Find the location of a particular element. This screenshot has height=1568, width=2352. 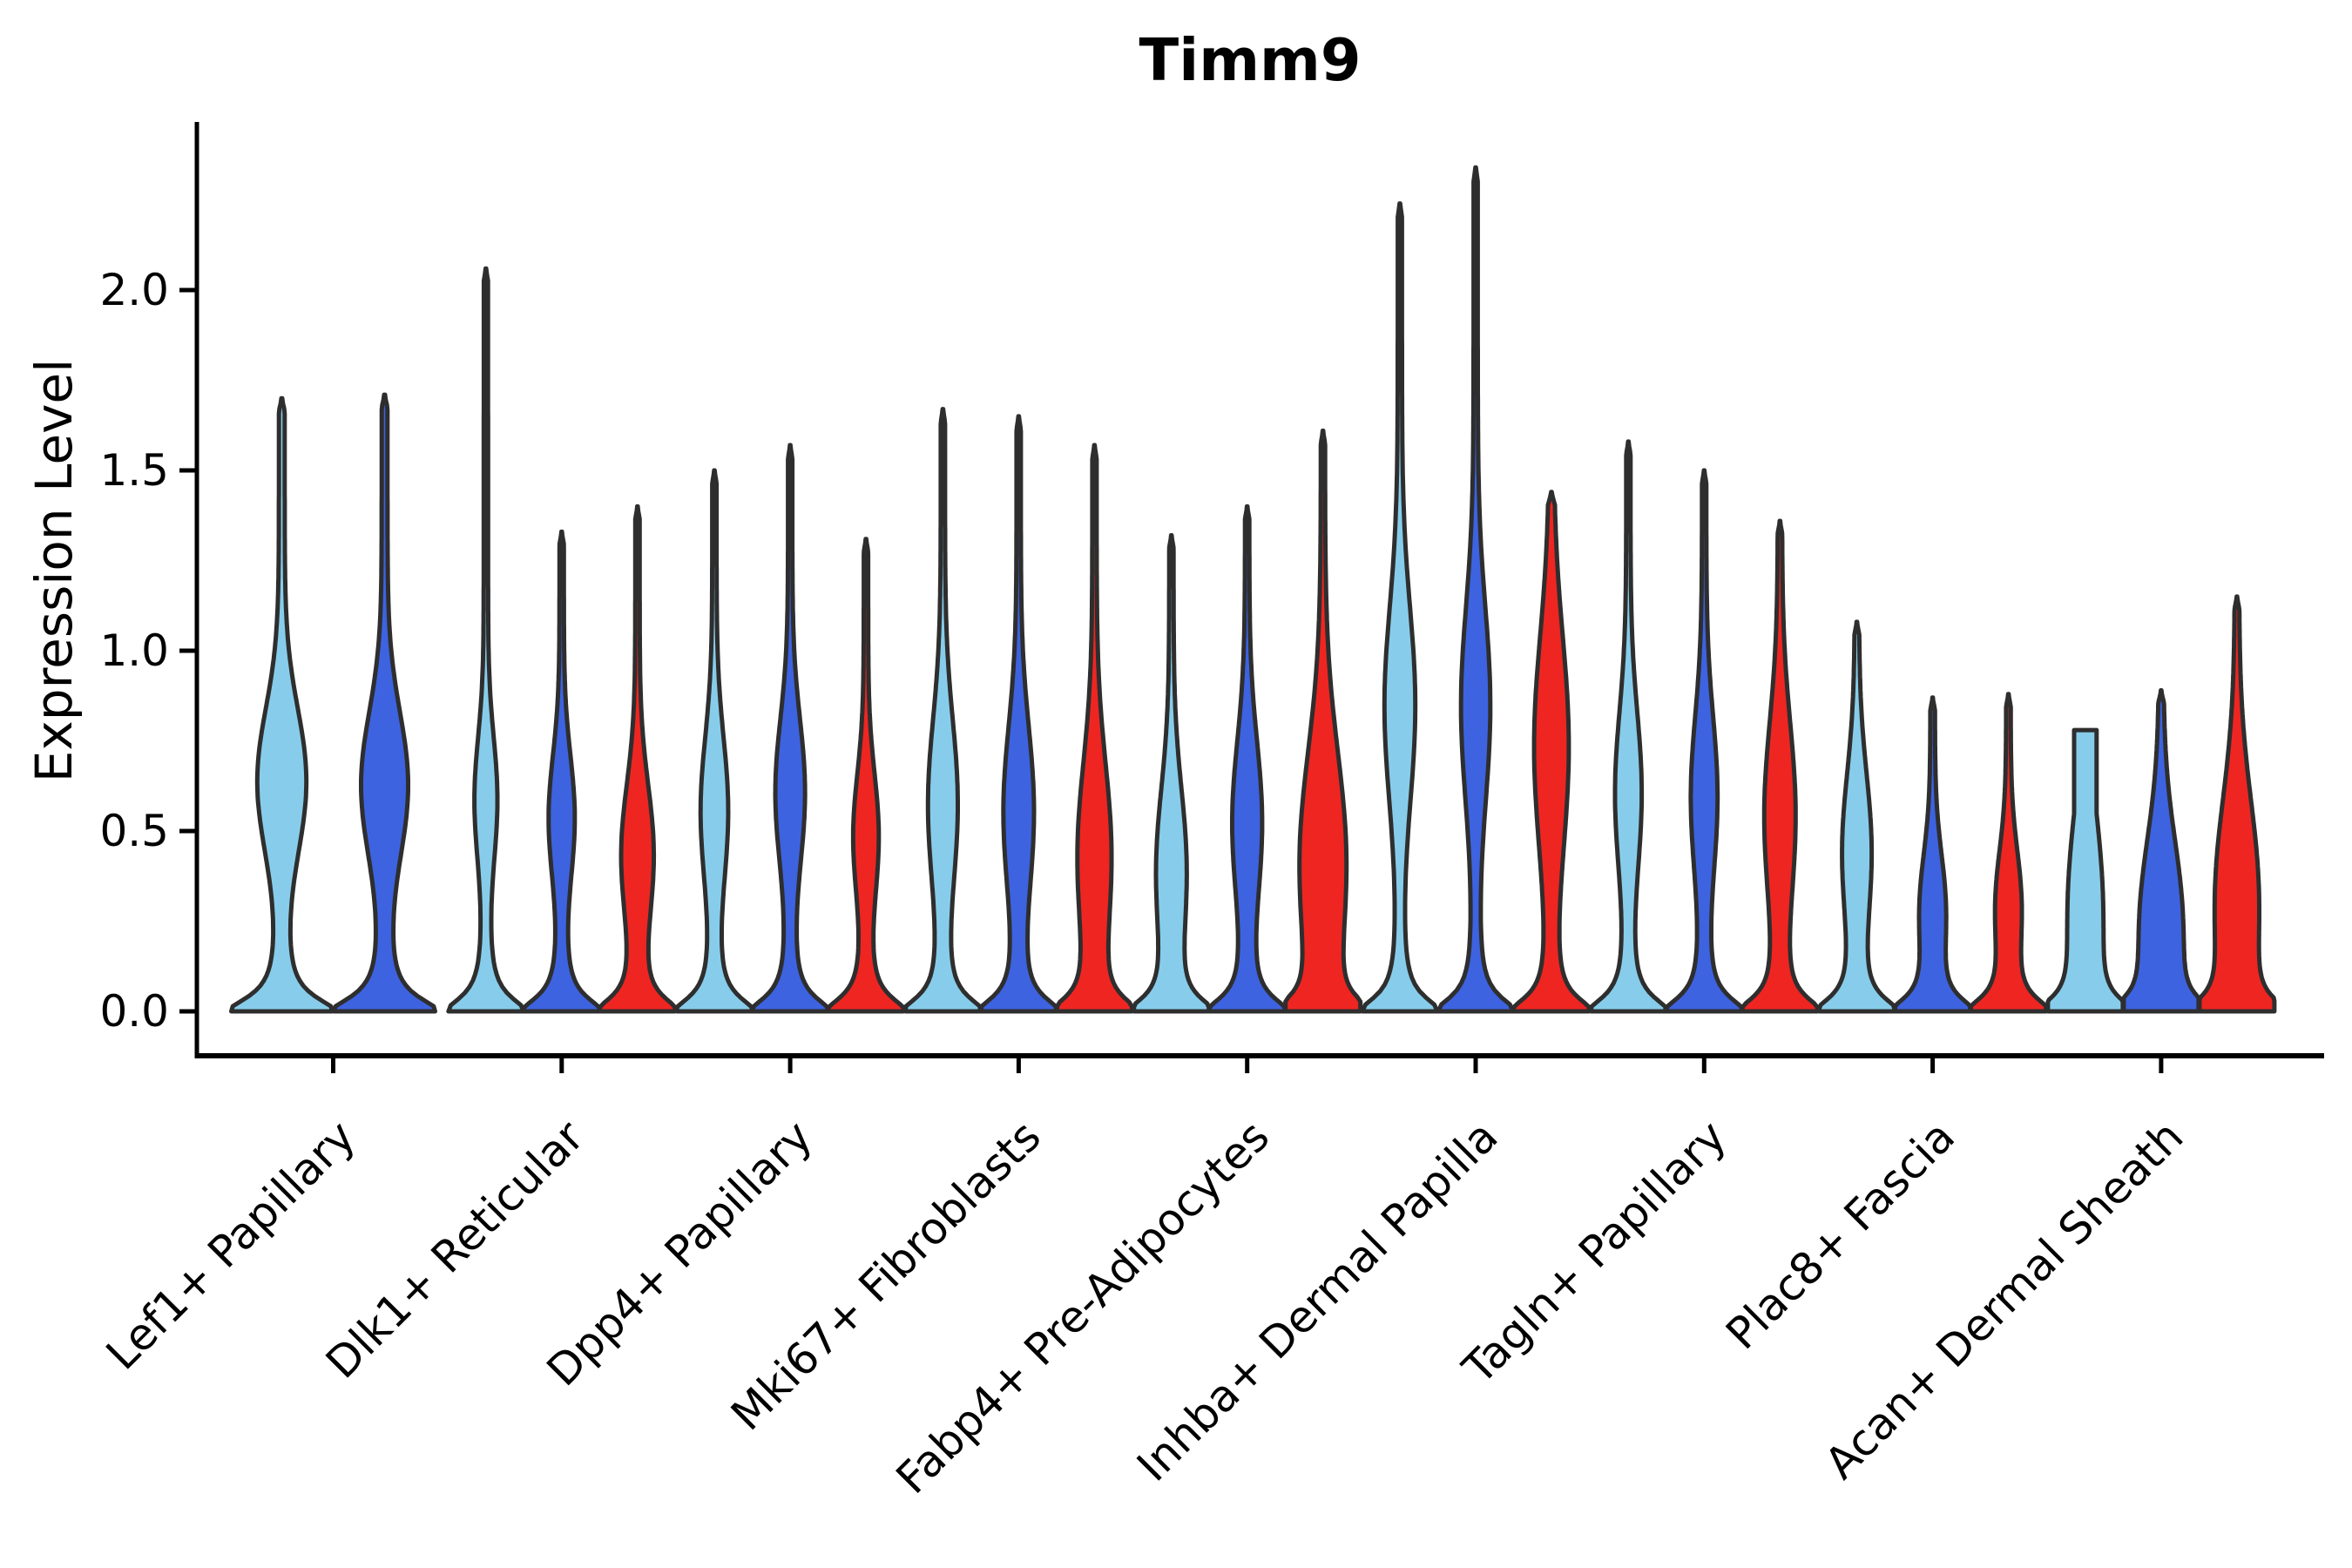

violin-red-inhba-dermal-papilla is located at coordinates (1551, 752).